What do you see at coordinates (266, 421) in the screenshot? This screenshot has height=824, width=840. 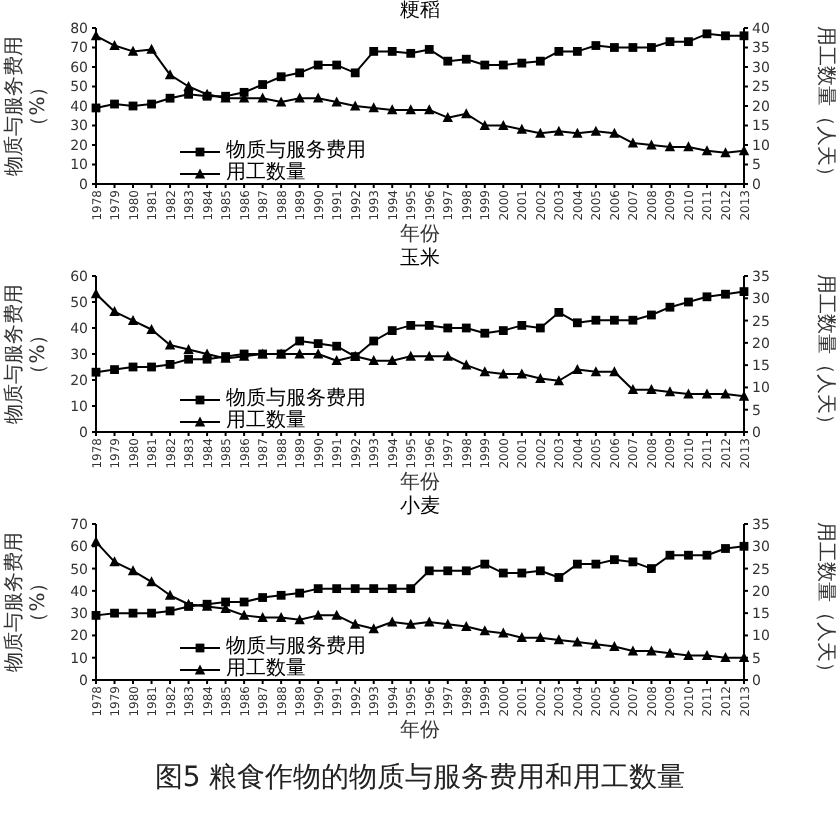 I see `legend-label: 用工数量` at bounding box center [266, 421].